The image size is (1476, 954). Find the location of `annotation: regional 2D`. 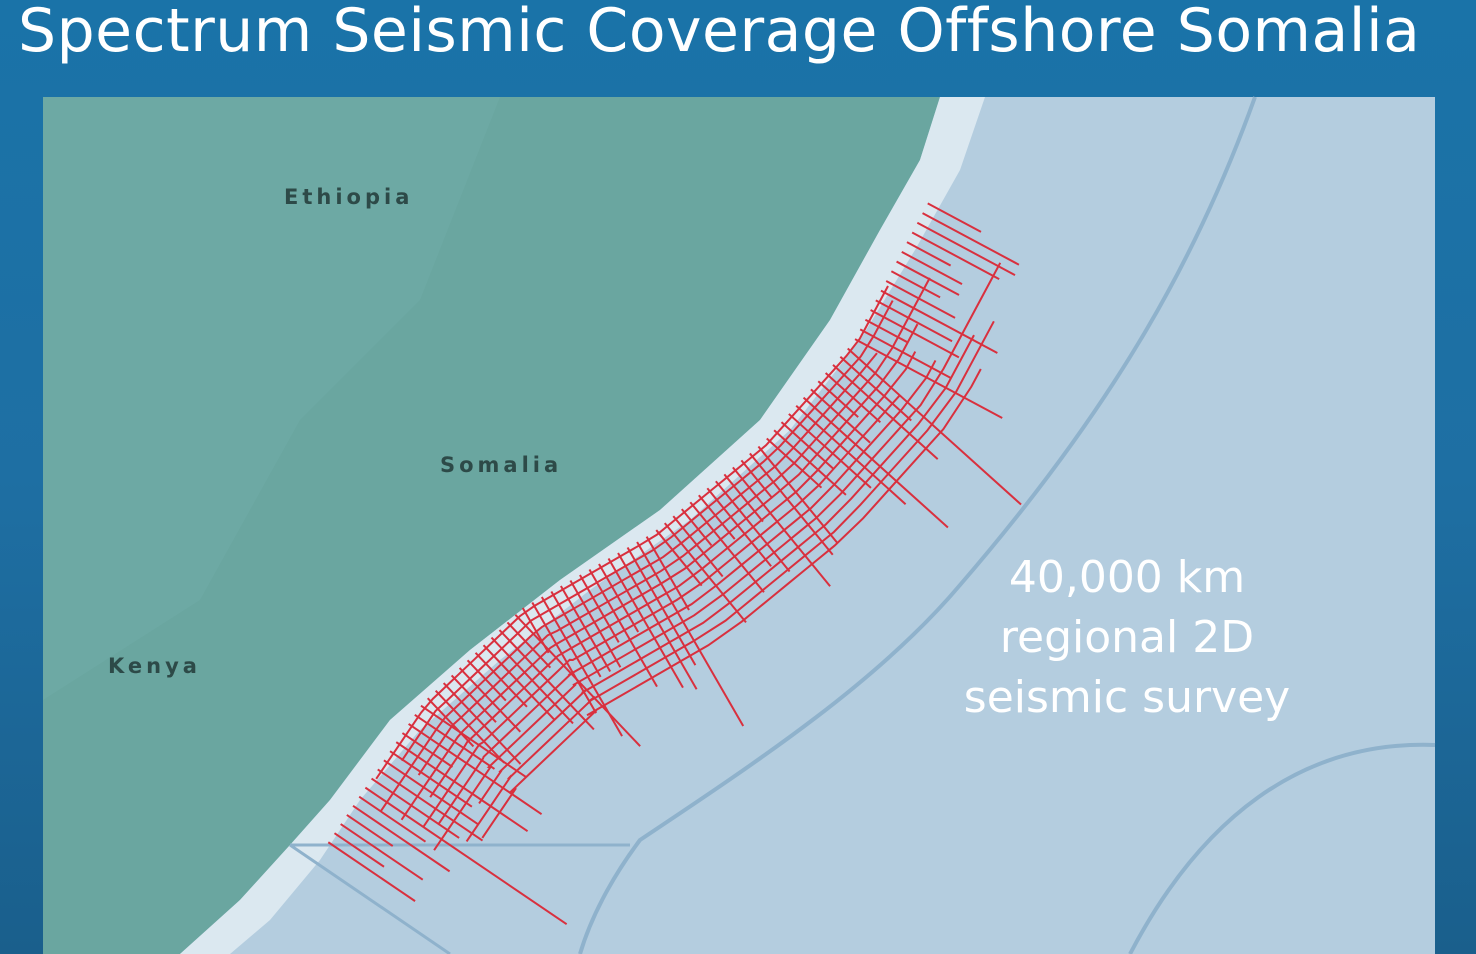

annotation: regional 2D is located at coordinates (1127, 637).